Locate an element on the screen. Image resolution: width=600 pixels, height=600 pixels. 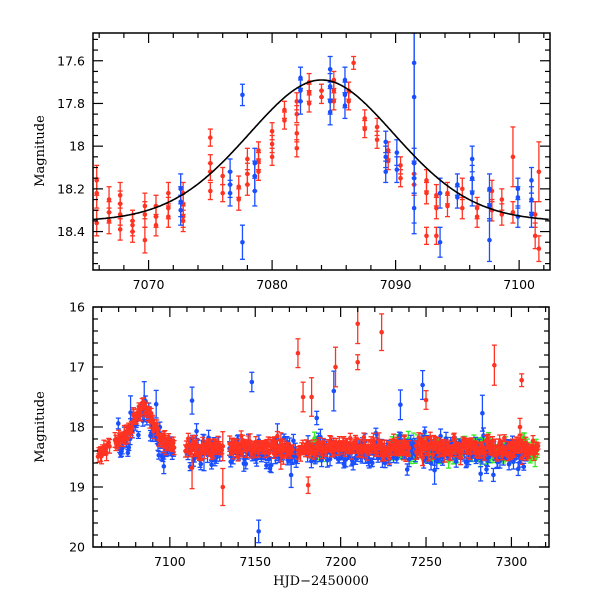
y-tick-label: 17.6 is located at coordinates (71, 60).